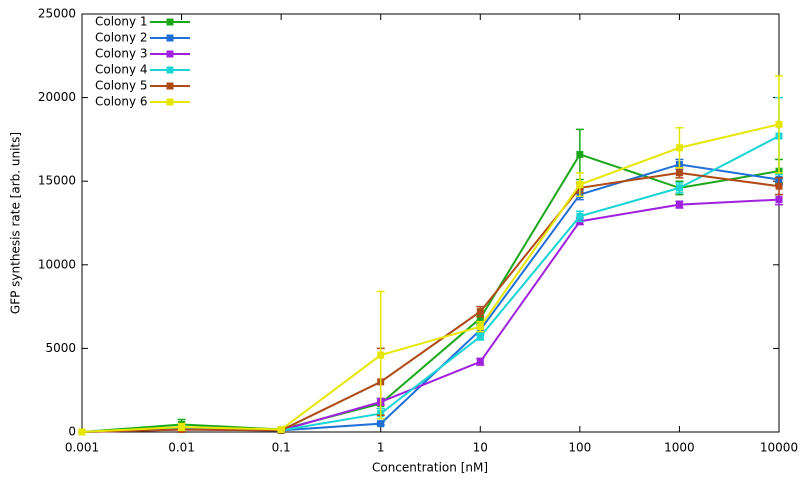 Image resolution: width=800 pixels, height=479 pixels. I want to click on y-tick-label: 20000, so click(57, 97).